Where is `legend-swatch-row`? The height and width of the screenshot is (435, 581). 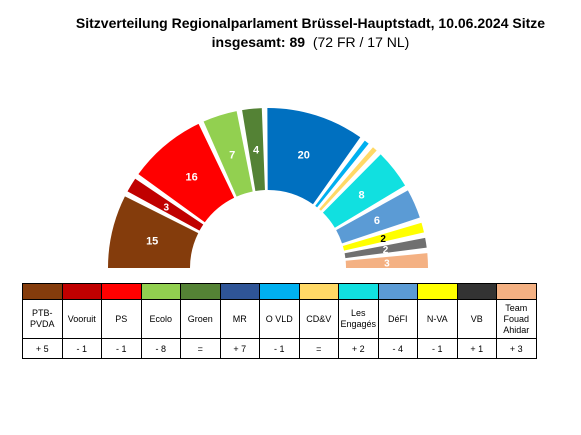 legend-swatch-row is located at coordinates (279, 291).